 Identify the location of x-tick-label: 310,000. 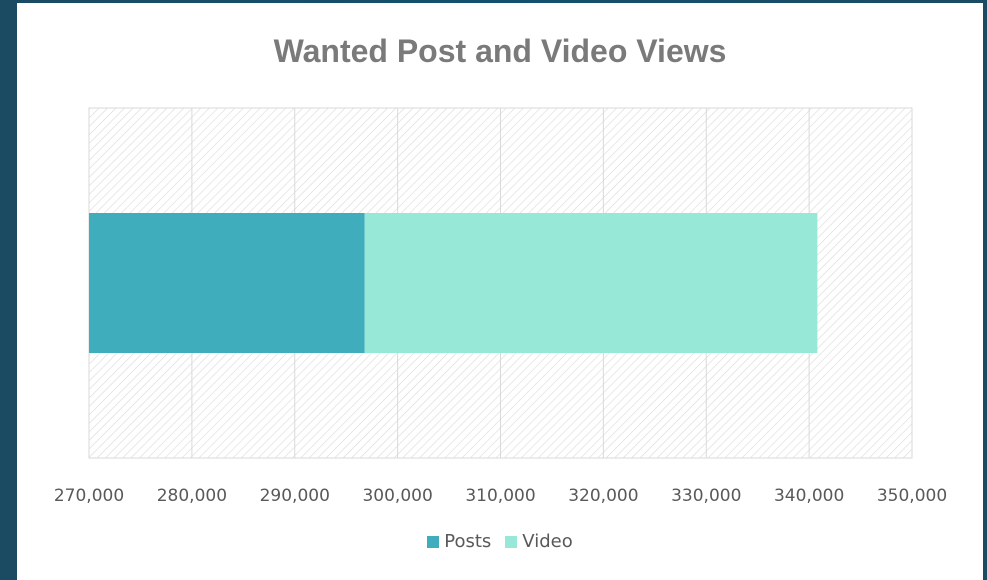
(500, 496).